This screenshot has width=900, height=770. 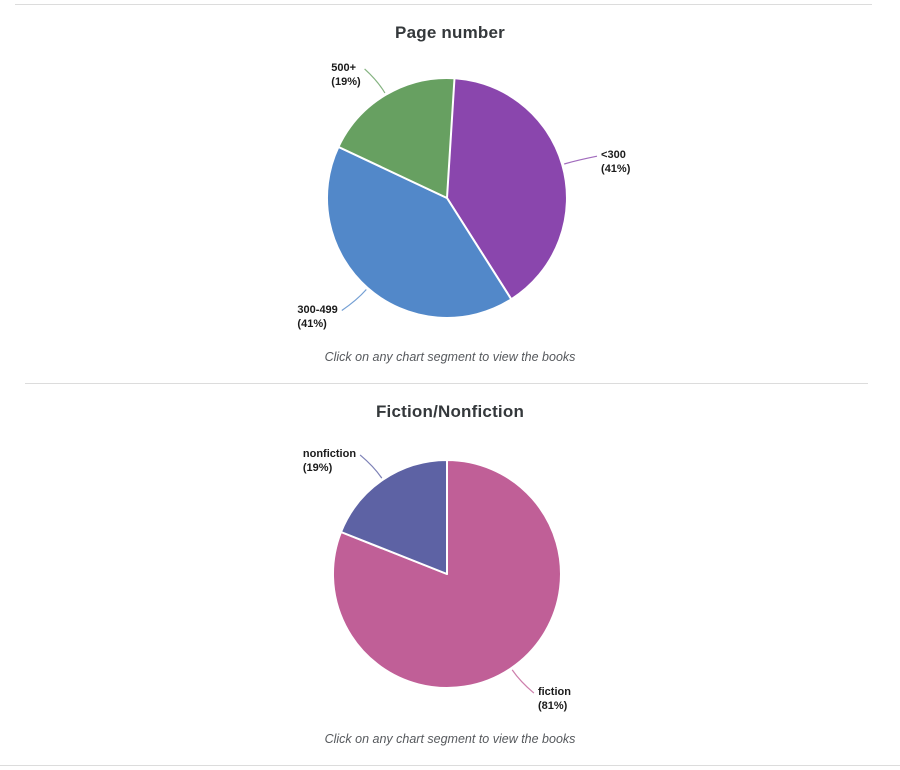 I want to click on pie-chart-fiction-nonfiction, so click(x=446, y=574).